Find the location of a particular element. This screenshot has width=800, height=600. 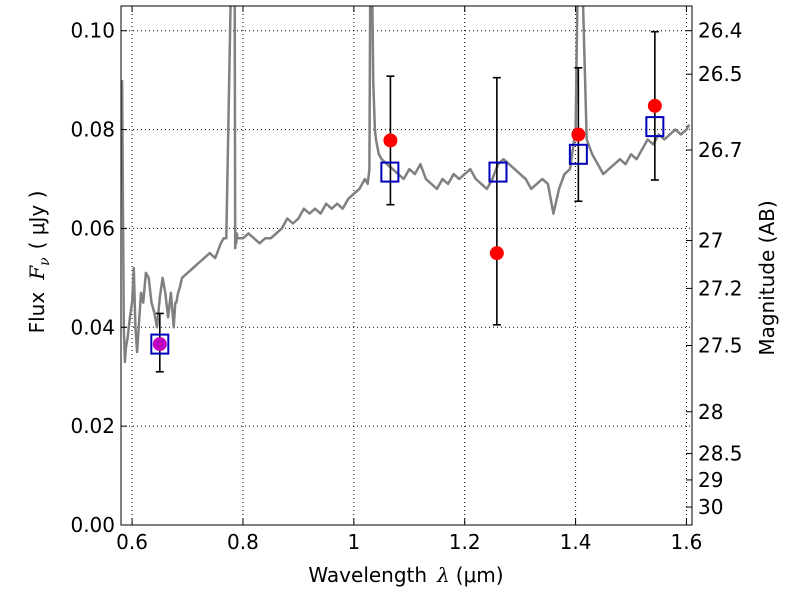

y2-tick-label: 28 is located at coordinates (710, 412).